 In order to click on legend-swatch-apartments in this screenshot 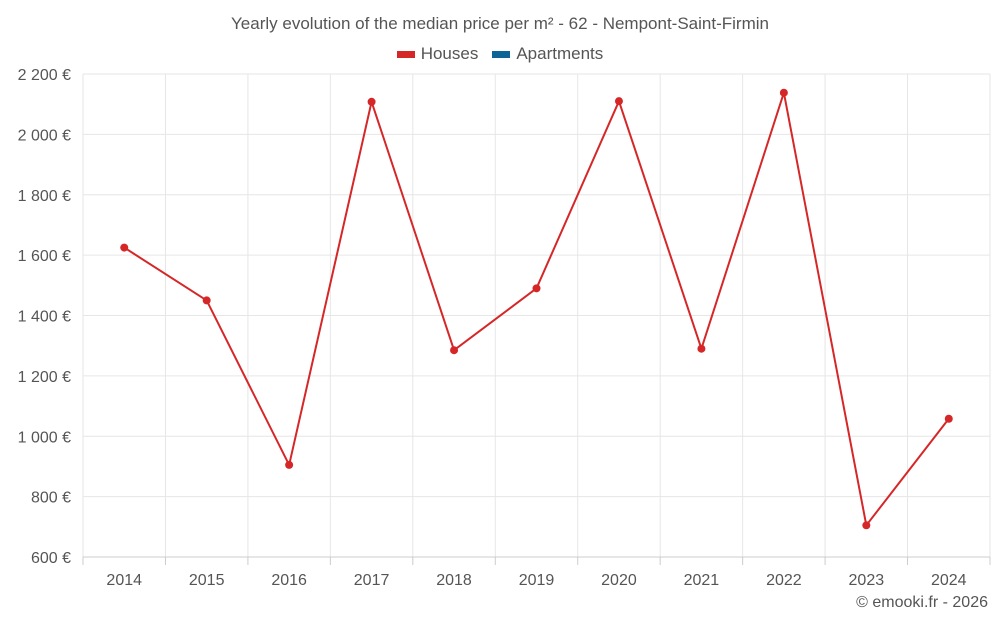, I will do `click(501, 54)`.